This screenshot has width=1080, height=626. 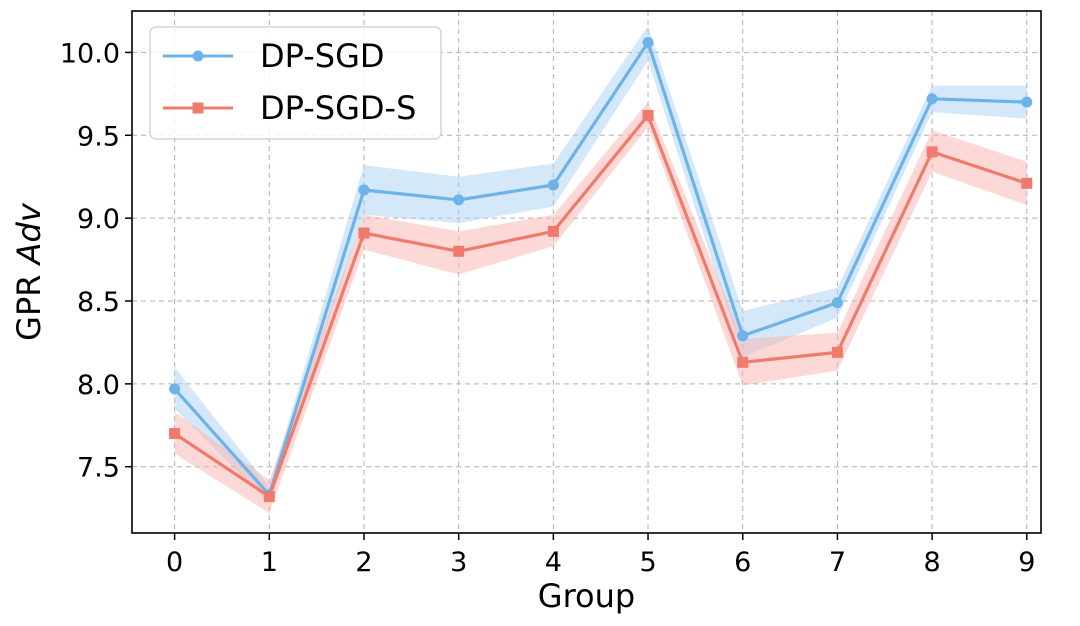 I want to click on y-tick-label: 8.5, so click(x=98, y=302).